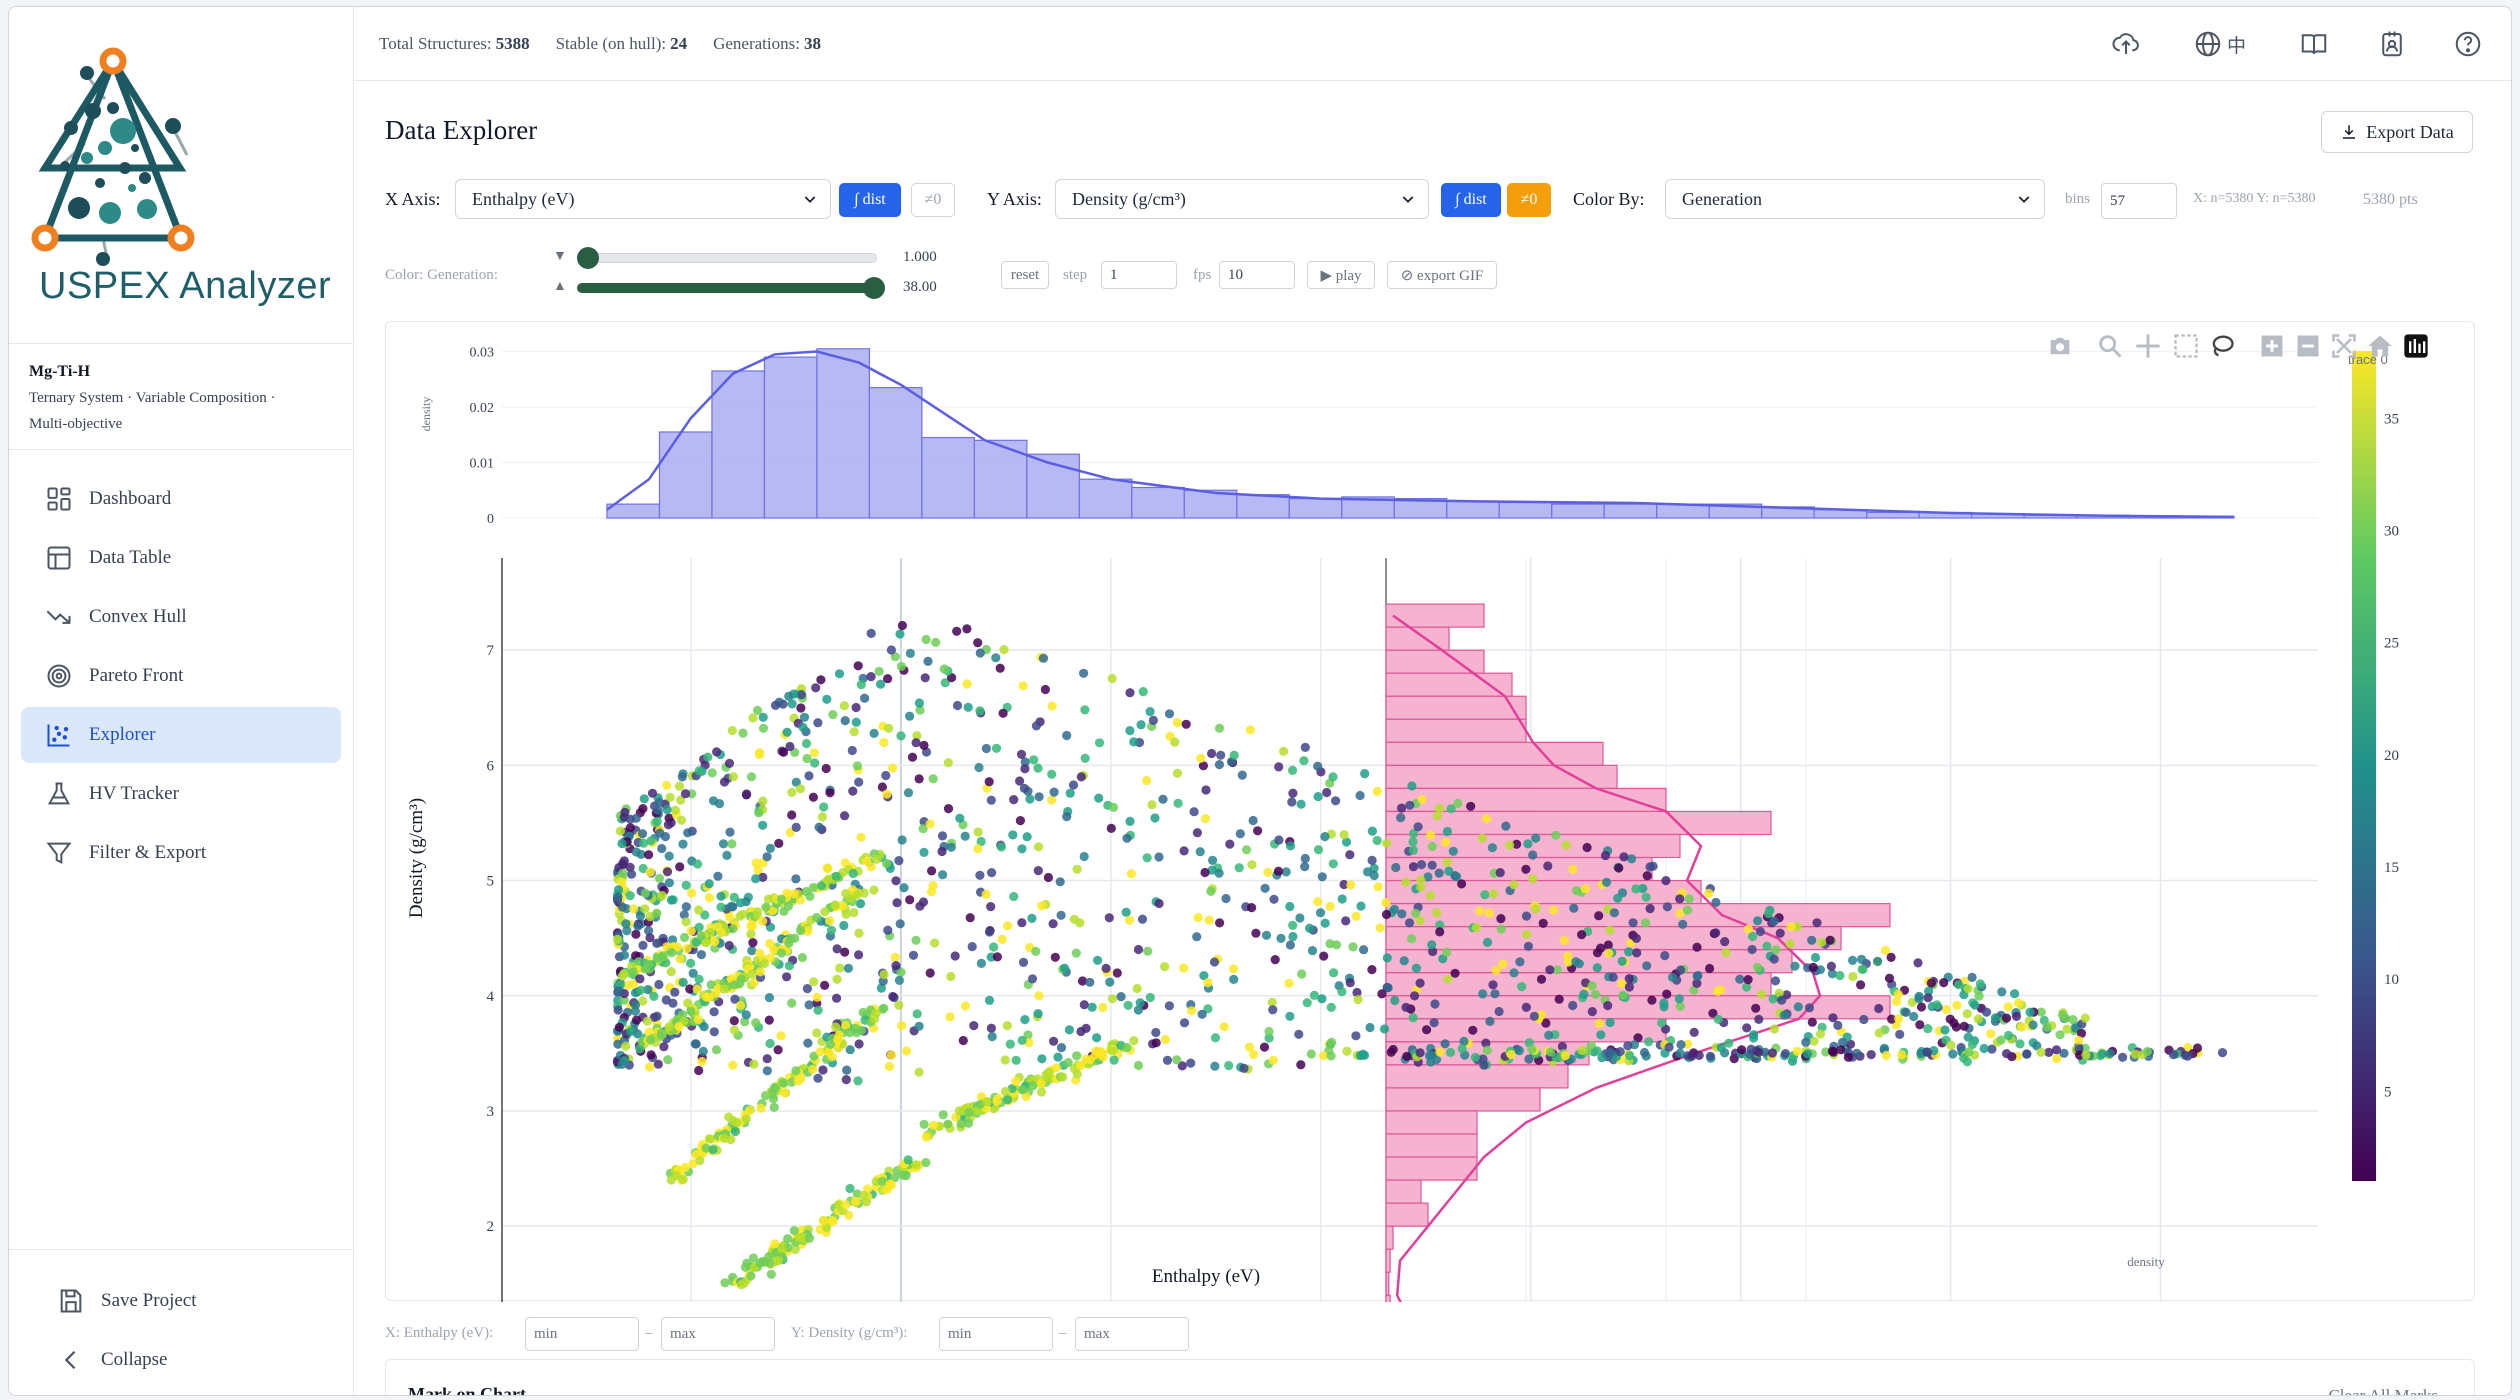 This screenshot has height=1400, width=2520. What do you see at coordinates (2186, 346) in the screenshot?
I see `box-select-icon` at bounding box center [2186, 346].